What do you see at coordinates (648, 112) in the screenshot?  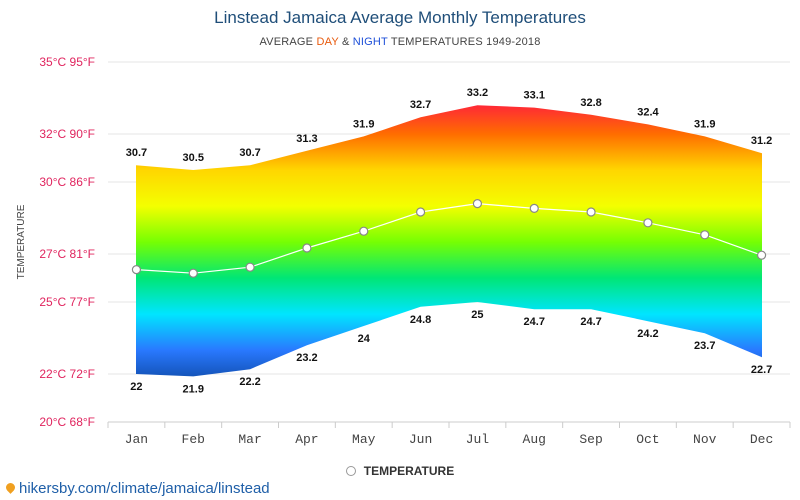 I see `high-value-label: 32.4` at bounding box center [648, 112].